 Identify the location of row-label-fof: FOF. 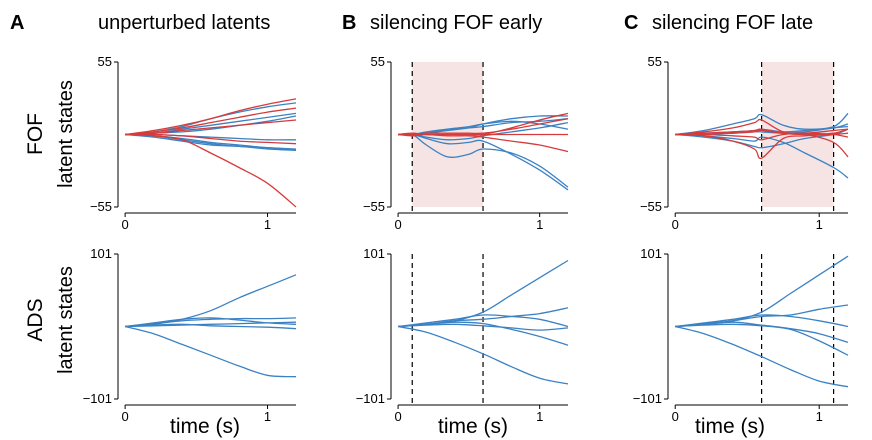
(35, 134).